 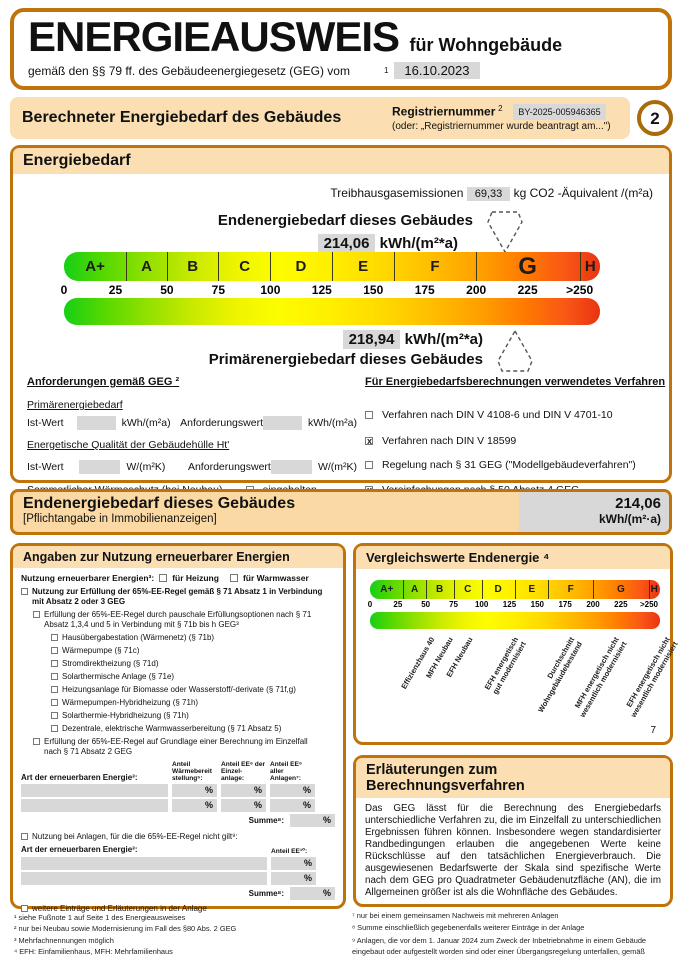 I want to click on title-suffix: für Wohngebäude, so click(x=486, y=45).